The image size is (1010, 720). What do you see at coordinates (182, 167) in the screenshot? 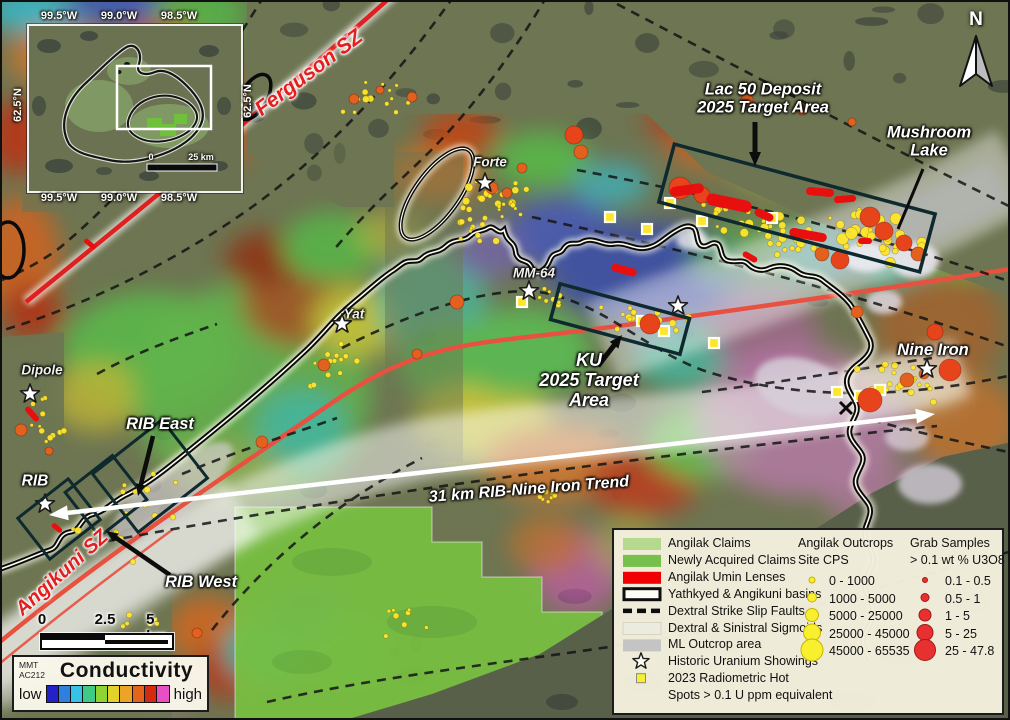
I see `inset-scale-bar` at bounding box center [182, 167].